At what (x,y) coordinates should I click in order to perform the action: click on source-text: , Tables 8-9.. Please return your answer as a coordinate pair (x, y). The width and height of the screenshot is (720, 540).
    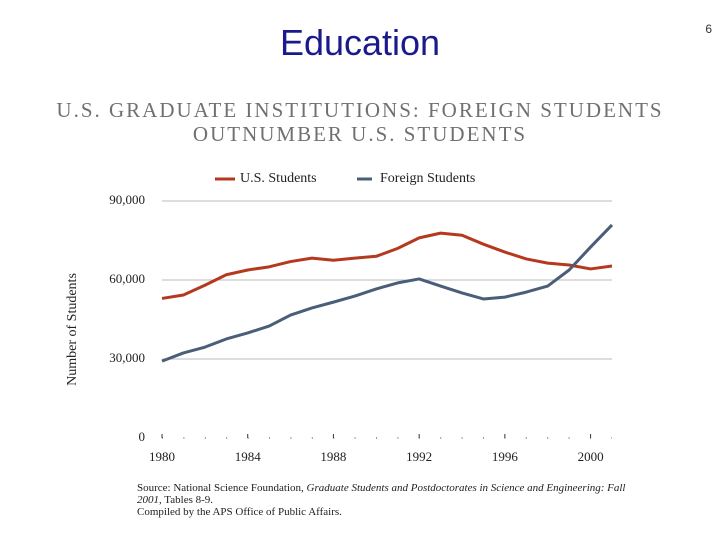
    Looking at the image, I should click on (186, 500).